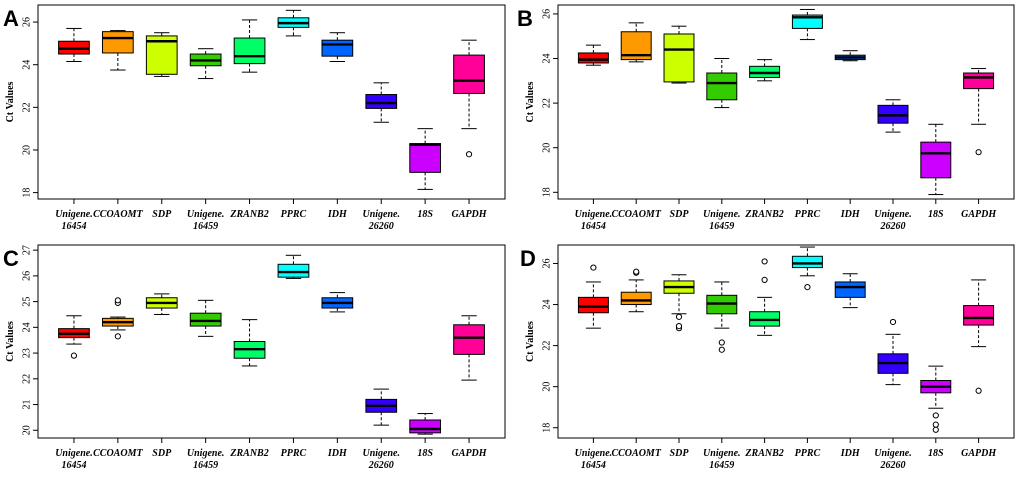 This screenshot has height=479, width=1017. I want to click on y-tick-label: 24, so click(26, 65).